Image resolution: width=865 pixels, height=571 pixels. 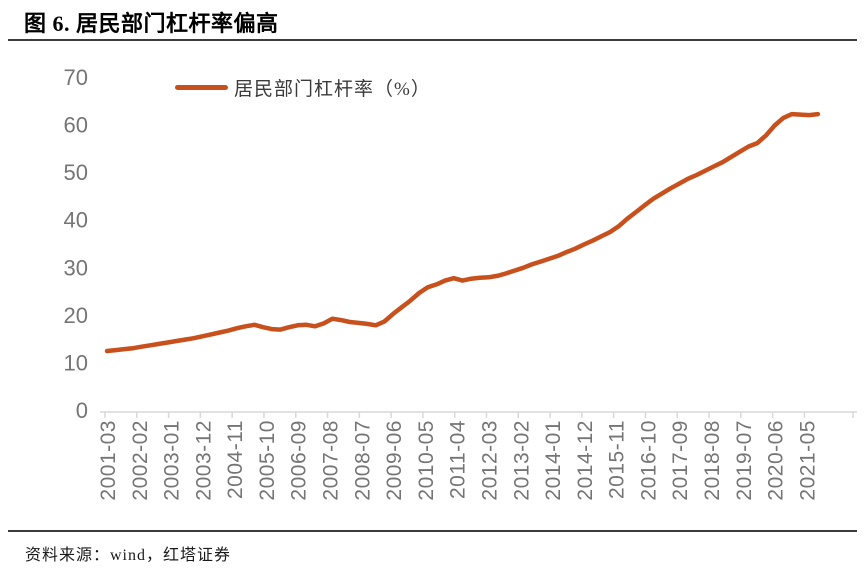 I want to click on x-axis-tick-label: 2006-09, so click(x=299, y=460).